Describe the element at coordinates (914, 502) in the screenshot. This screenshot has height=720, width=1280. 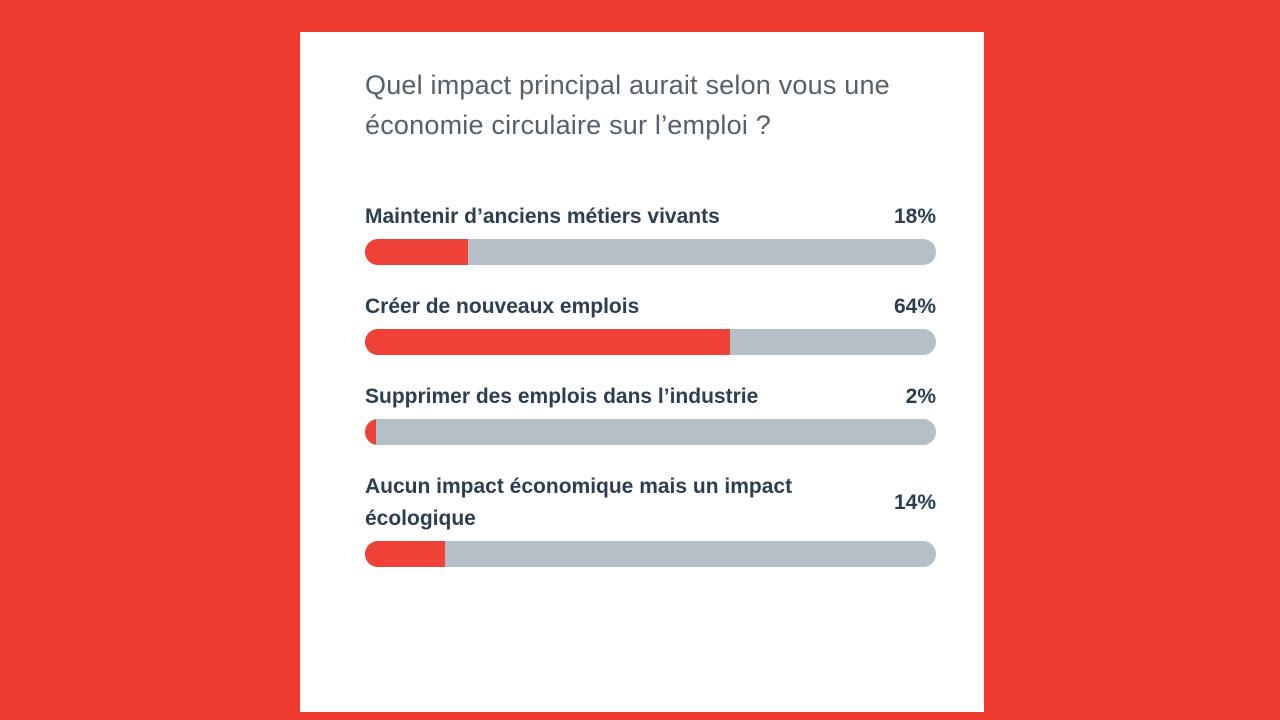
I see `poll-option-percentage: 14%` at that location.